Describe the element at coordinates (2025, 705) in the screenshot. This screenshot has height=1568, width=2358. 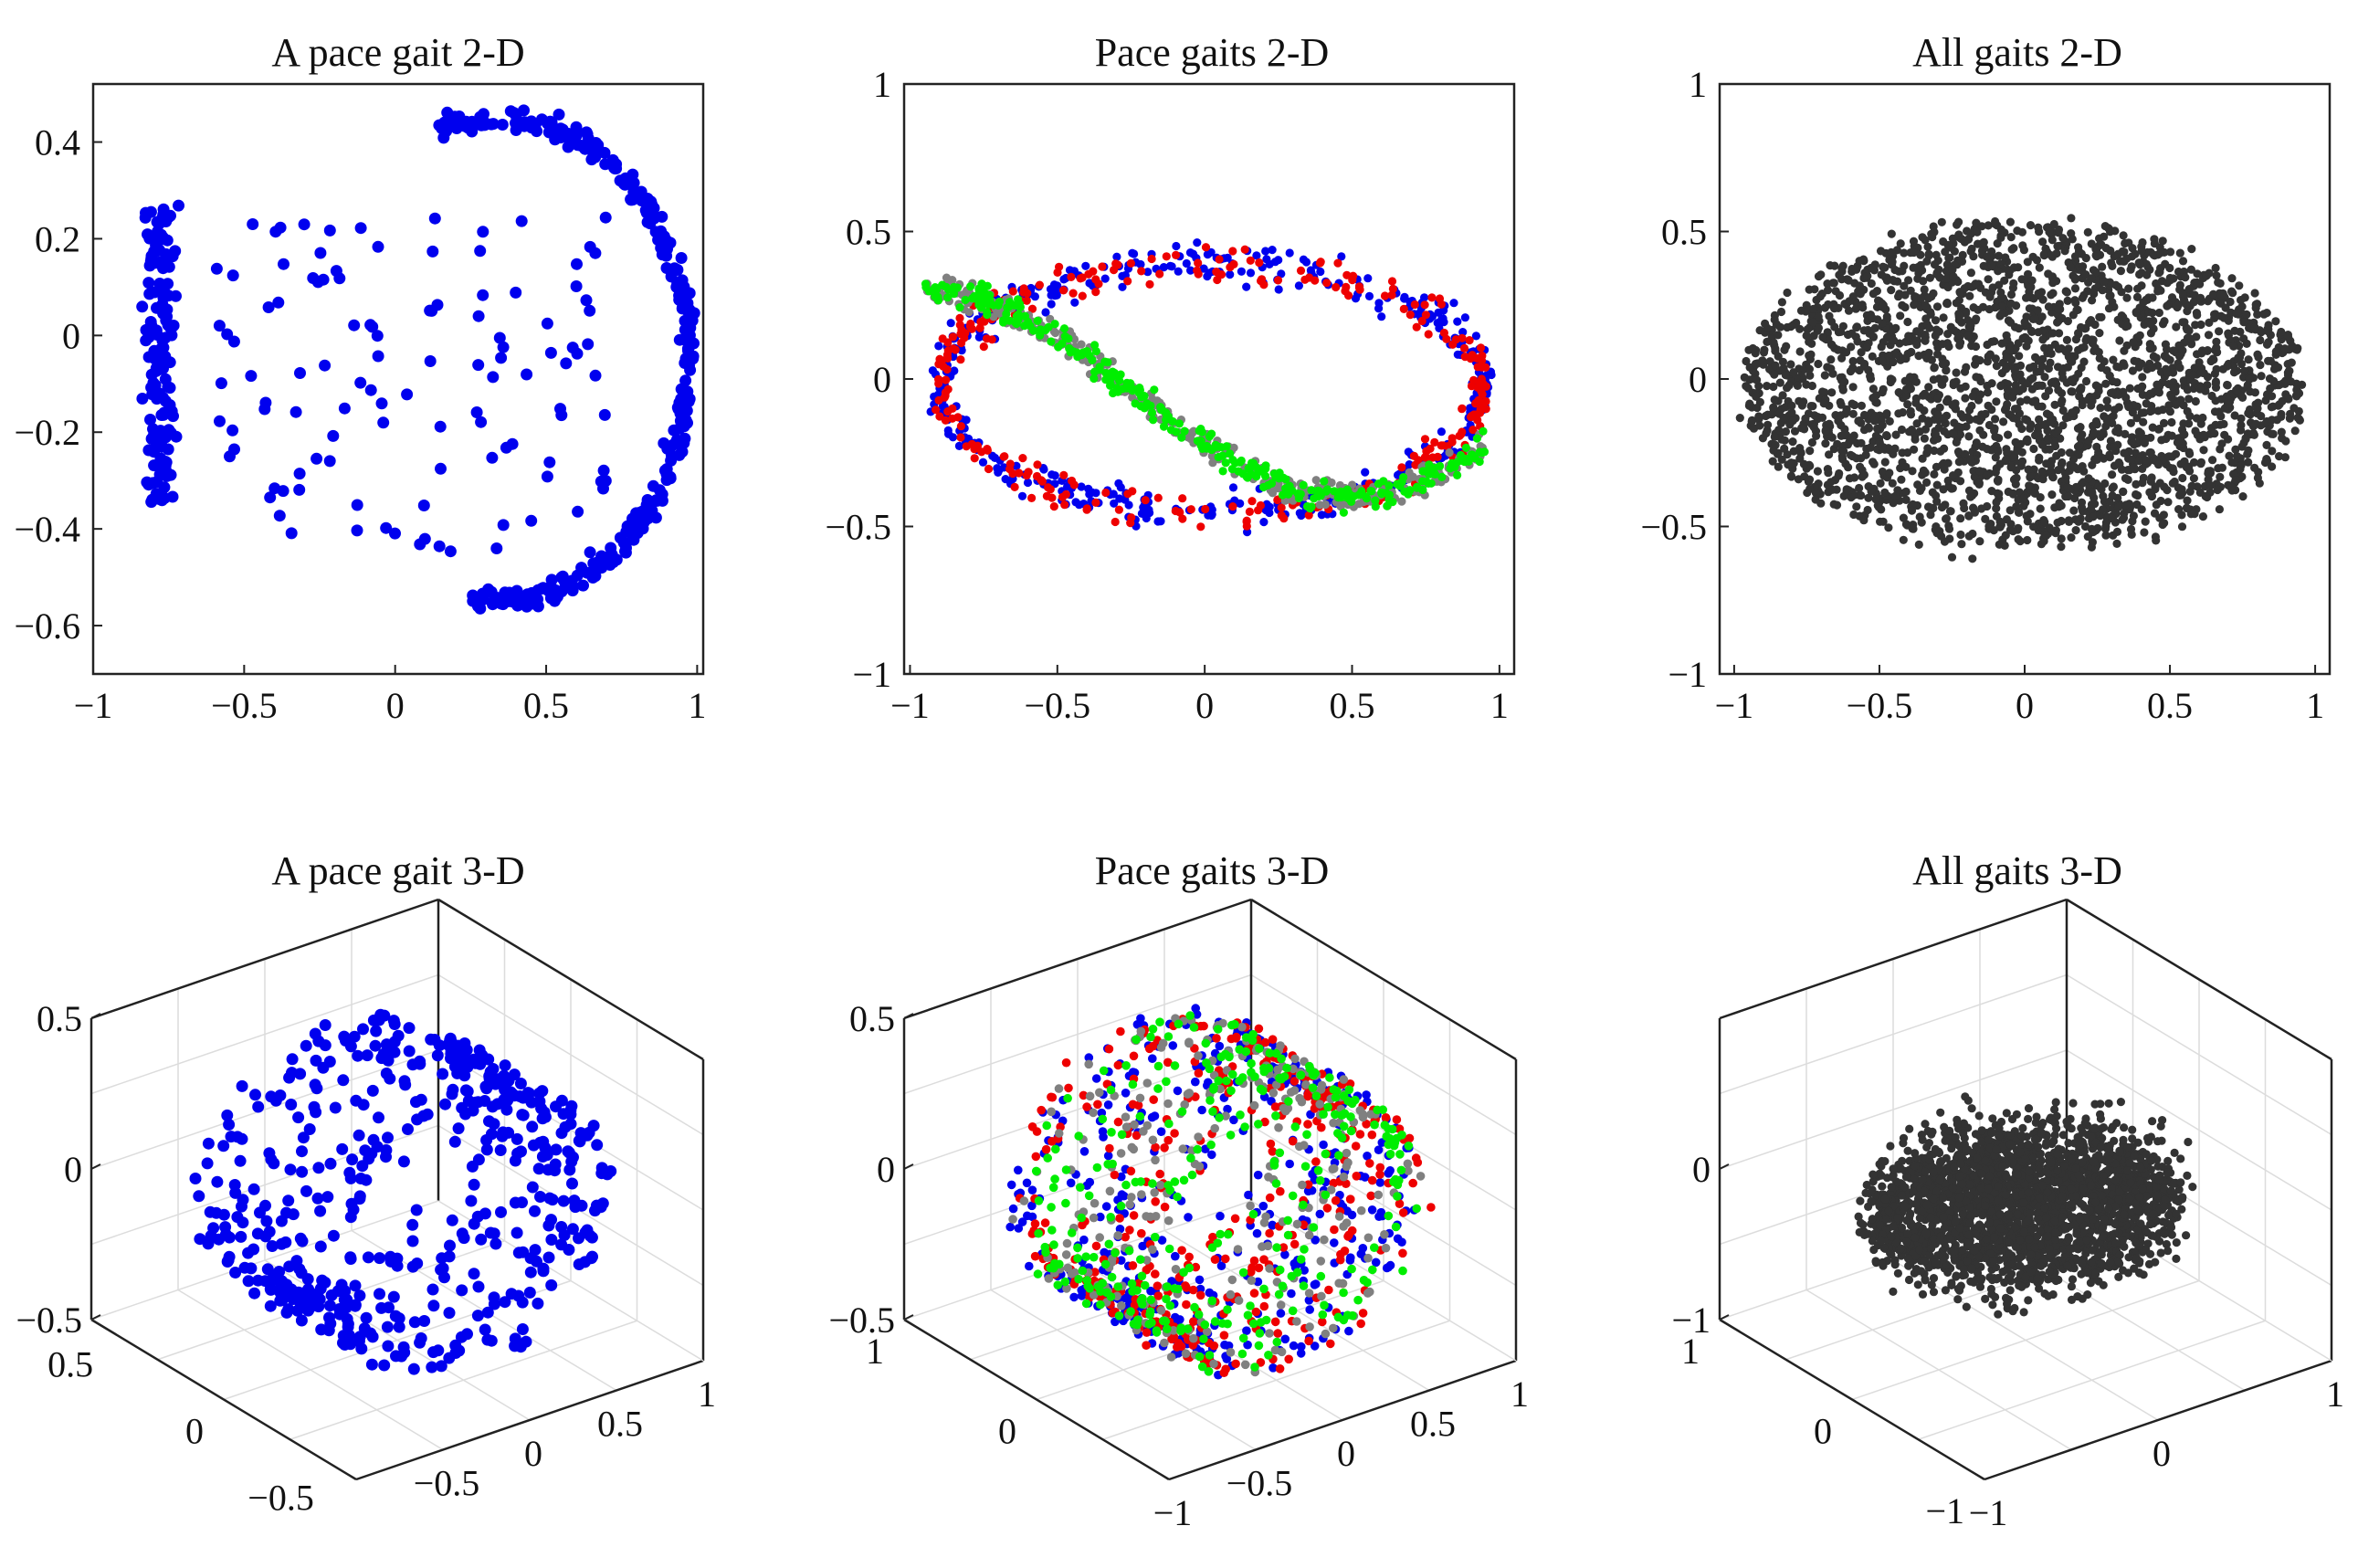
I see `x-tick-label: 0` at that location.